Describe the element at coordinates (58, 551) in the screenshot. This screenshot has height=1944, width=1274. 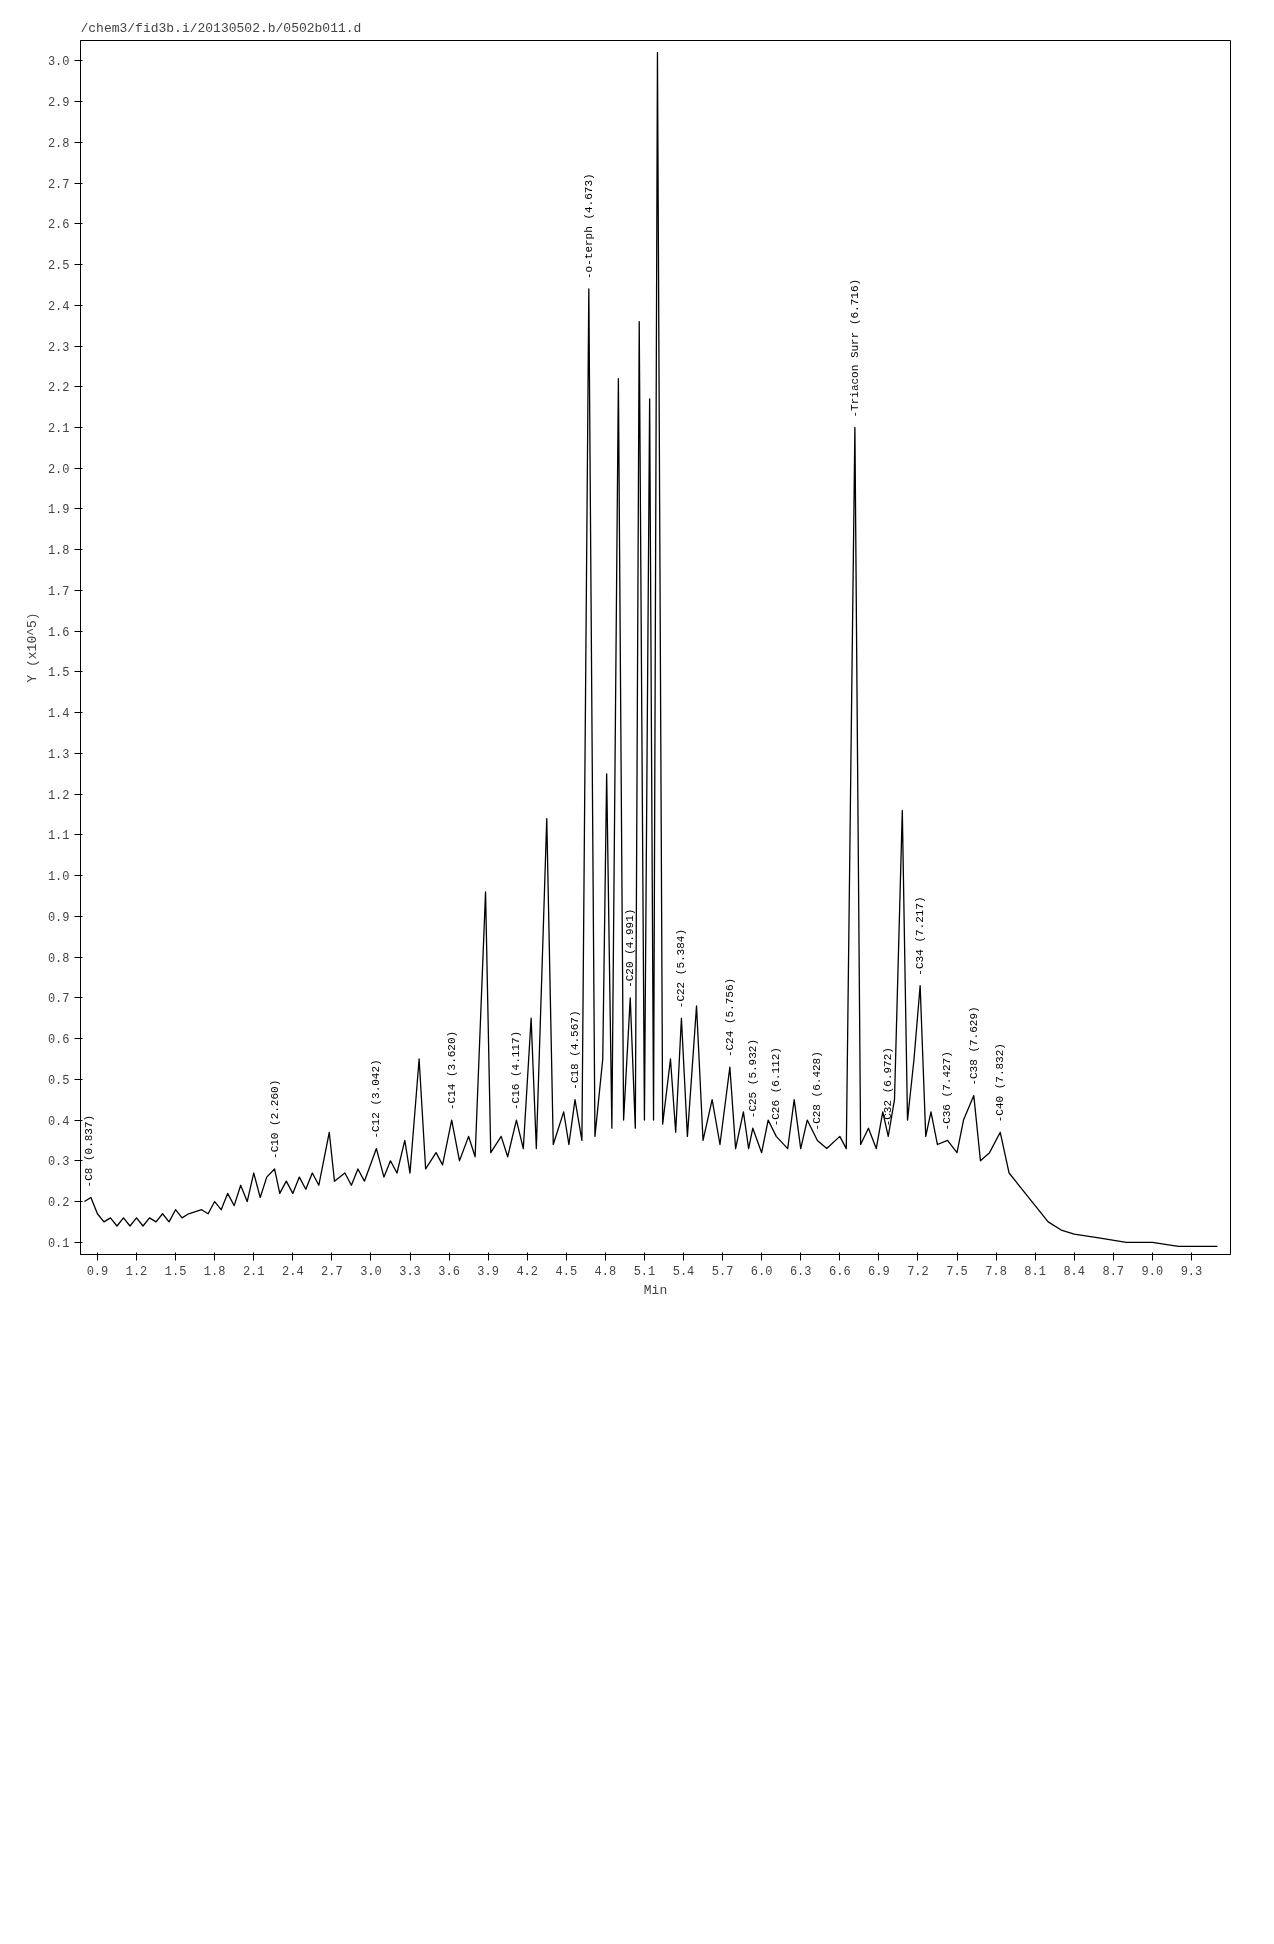
I see `y-tick-label: 1.8` at that location.